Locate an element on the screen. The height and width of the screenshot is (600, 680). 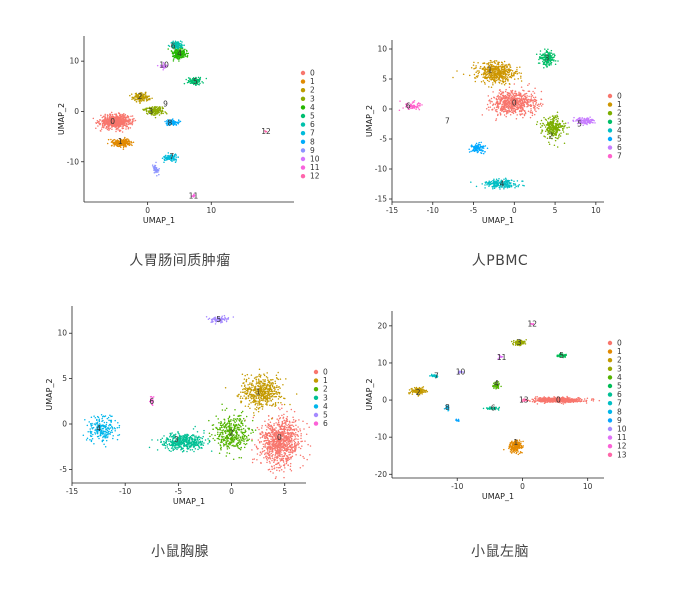
scatter-points is located at coordinates (180, 119).